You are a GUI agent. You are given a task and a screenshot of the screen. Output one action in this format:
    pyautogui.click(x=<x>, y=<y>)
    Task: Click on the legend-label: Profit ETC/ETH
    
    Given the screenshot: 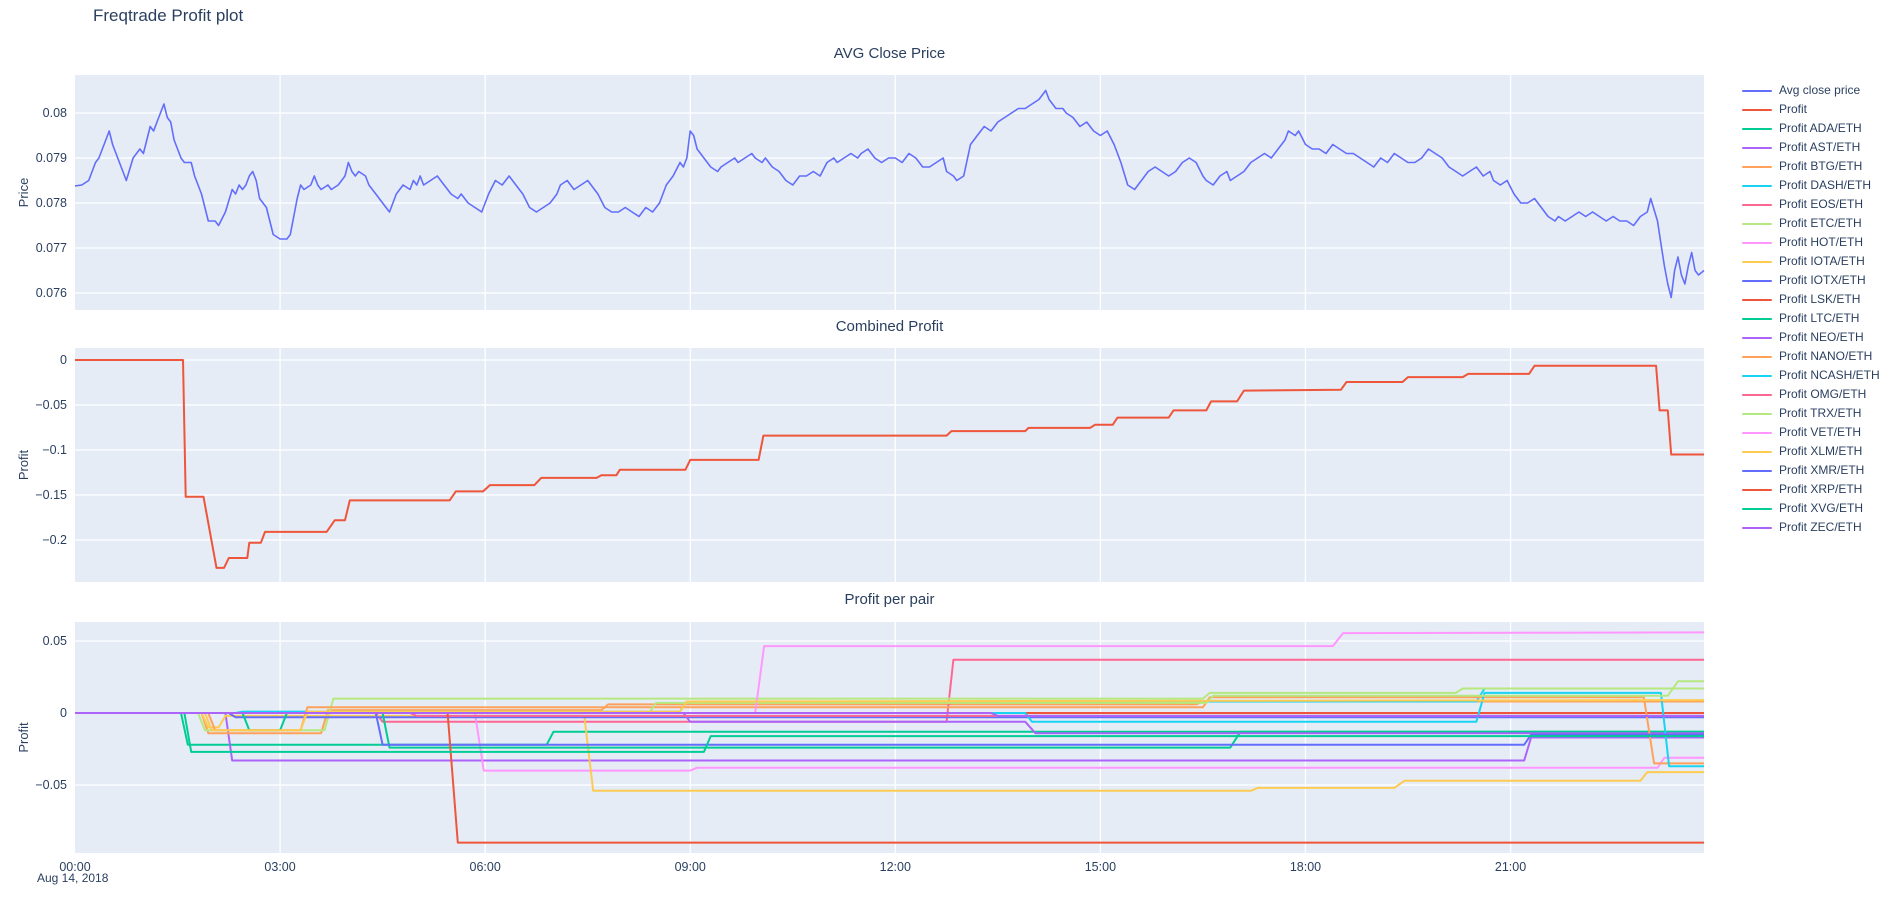 What is the action you would take?
    pyautogui.click(x=1820, y=223)
    